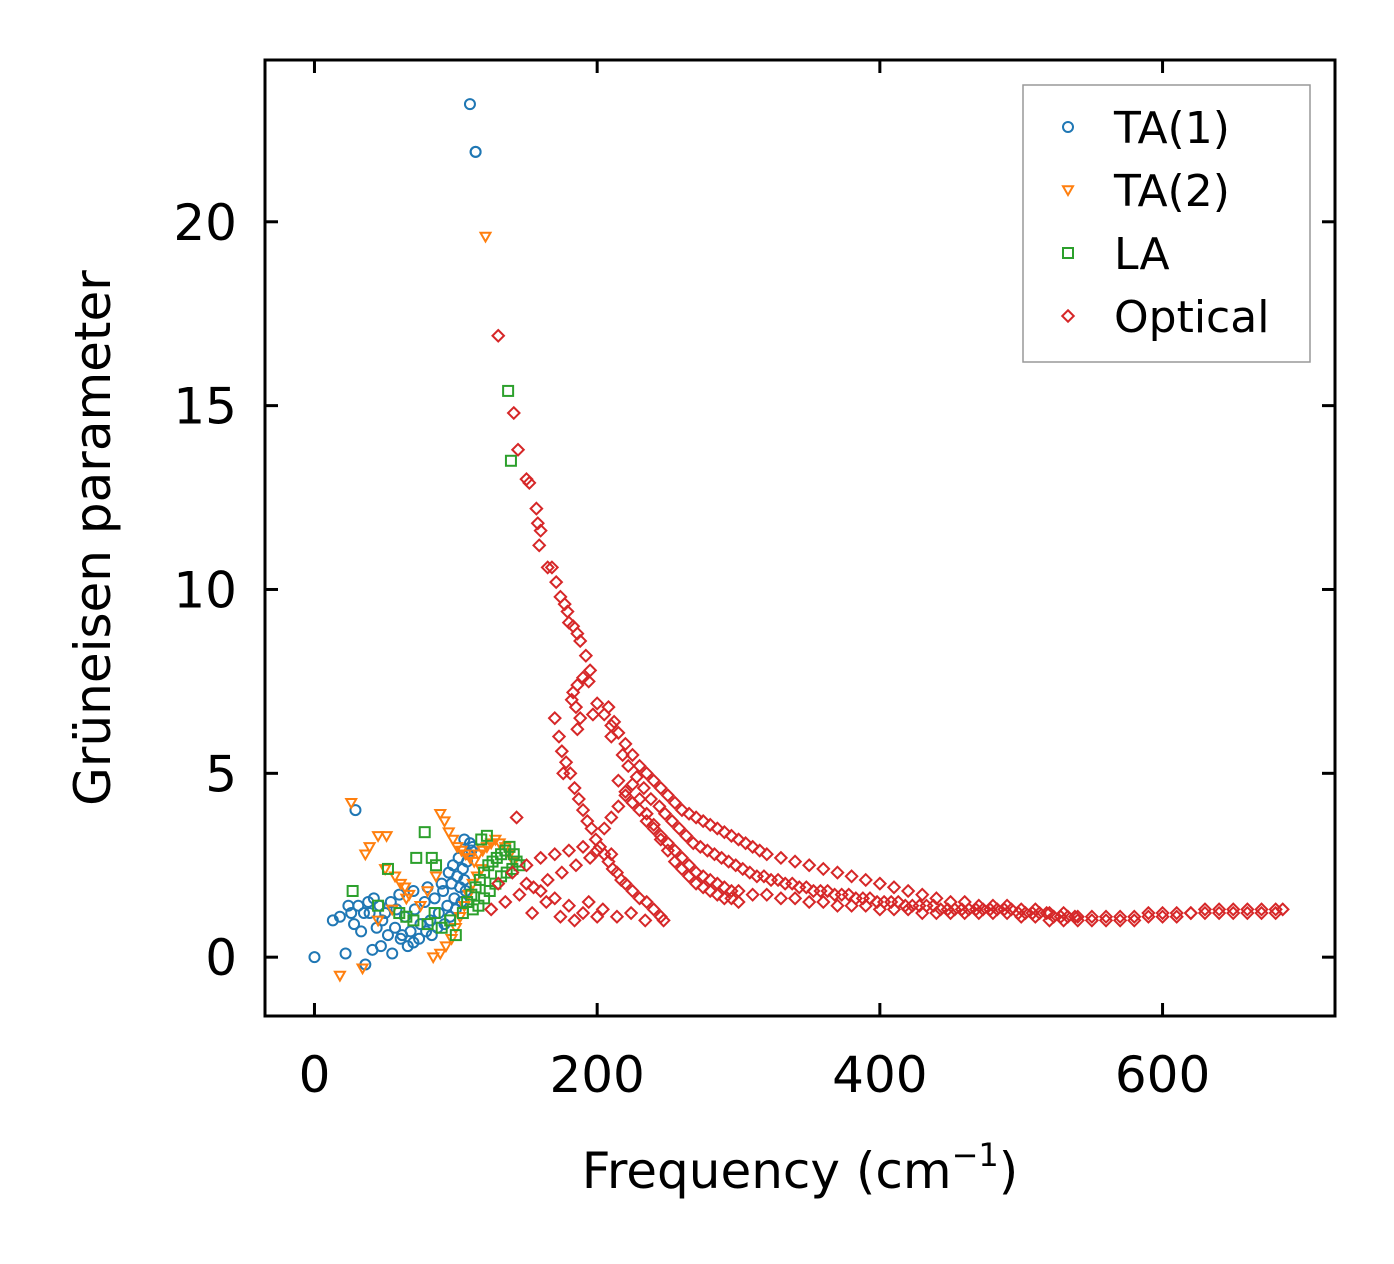 Image resolution: width=1394 pixels, height=1264 pixels. Describe the element at coordinates (596, 1075) in the screenshot. I see `x-tick-label: 200` at that location.